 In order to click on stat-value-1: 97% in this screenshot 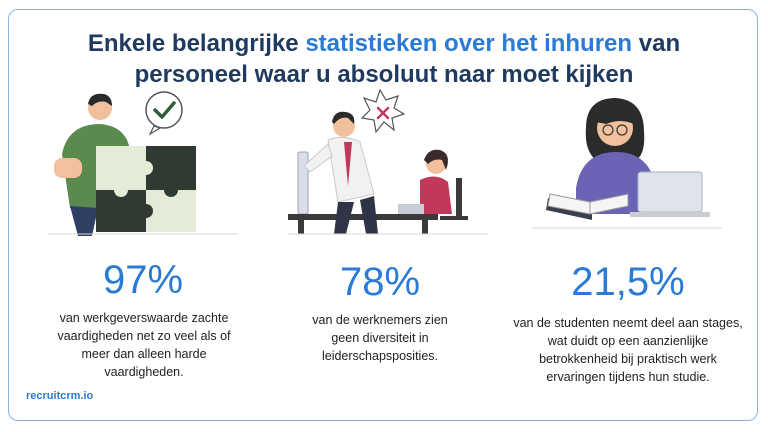, I will do `click(143, 280)`.